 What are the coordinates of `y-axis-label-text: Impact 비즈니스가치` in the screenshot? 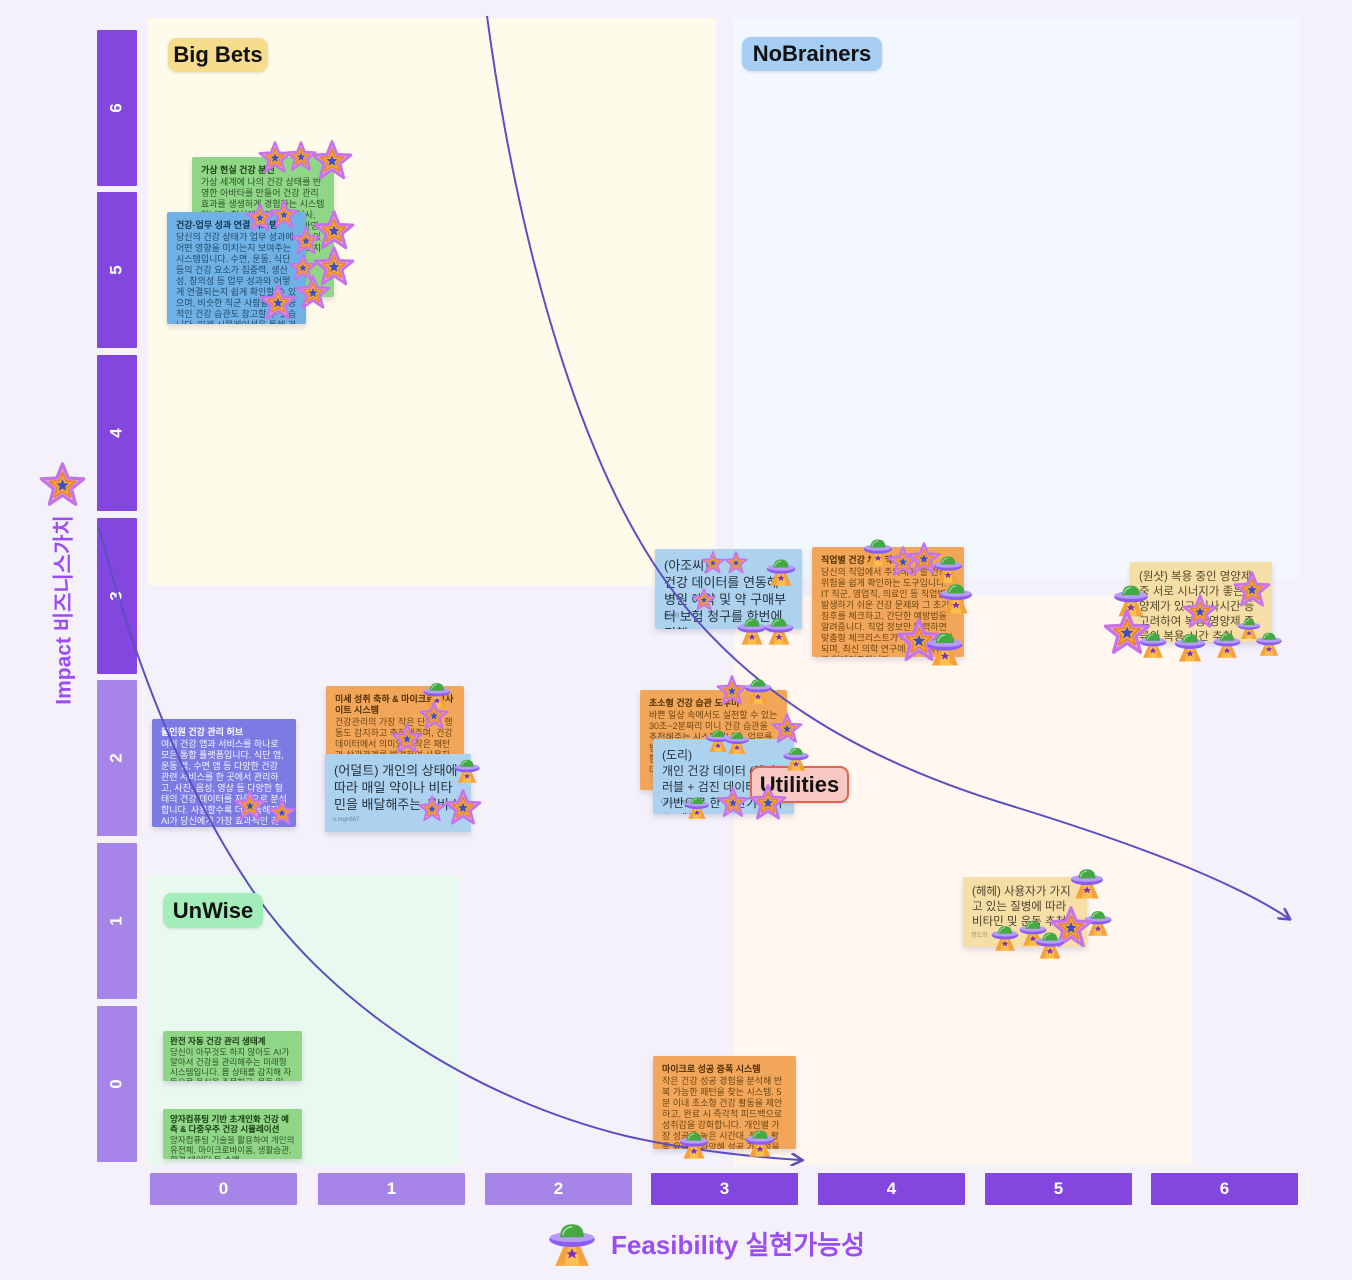 It's located at (65, 610).